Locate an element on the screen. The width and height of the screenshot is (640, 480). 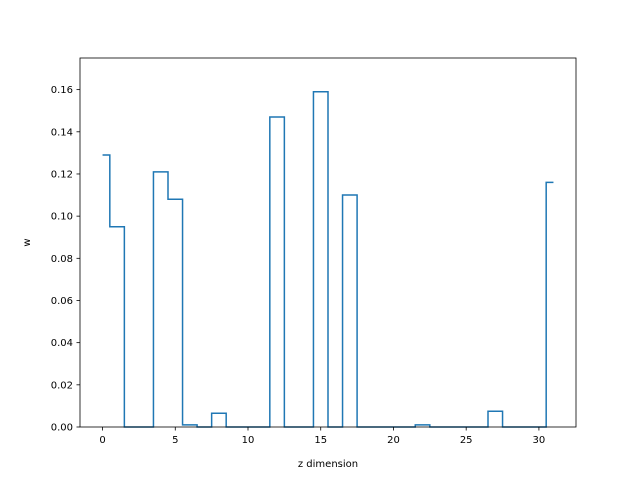
y-axis-label: w is located at coordinates (27, 242).